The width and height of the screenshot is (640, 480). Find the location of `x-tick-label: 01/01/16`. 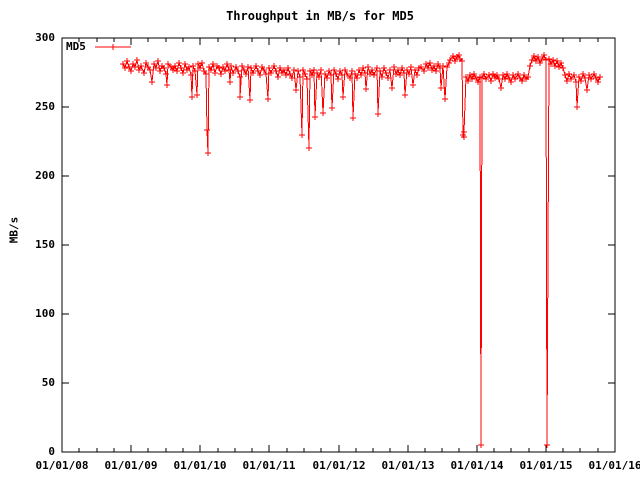

x-tick-label: 01/01/16 is located at coordinates (614, 465).